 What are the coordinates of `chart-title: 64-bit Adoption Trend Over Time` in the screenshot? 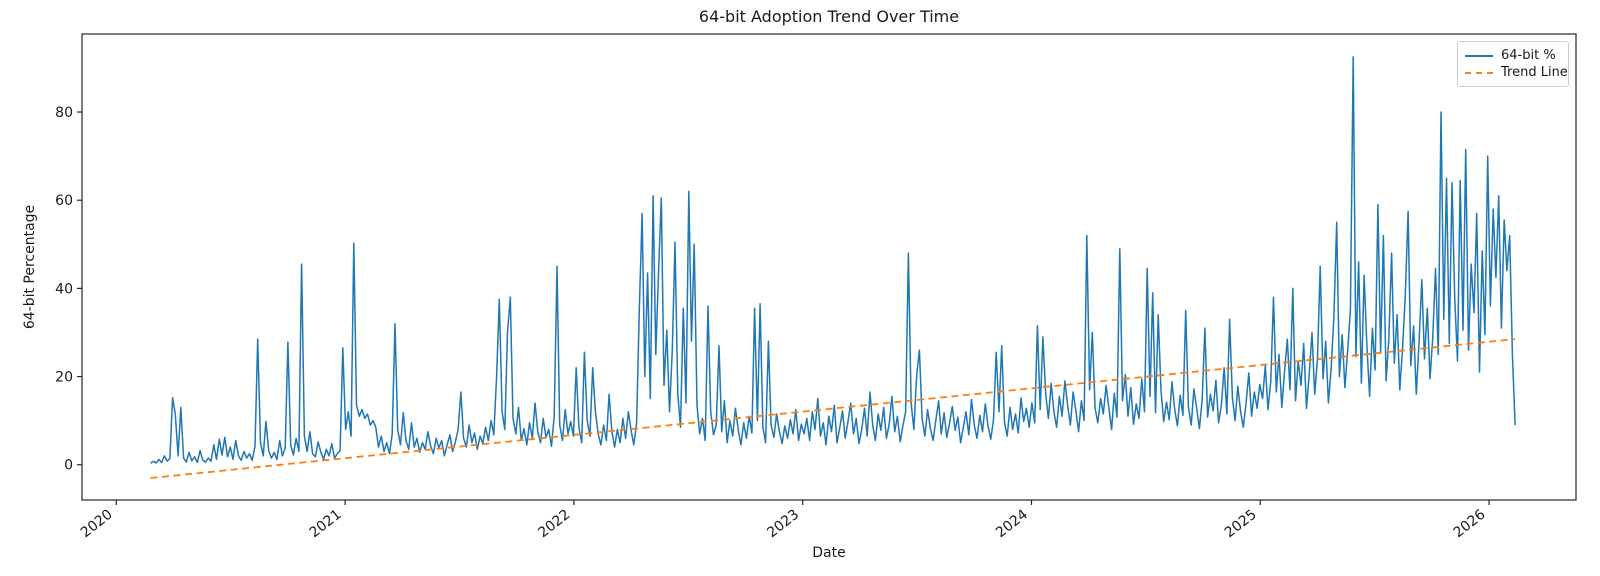 It's located at (829, 16).